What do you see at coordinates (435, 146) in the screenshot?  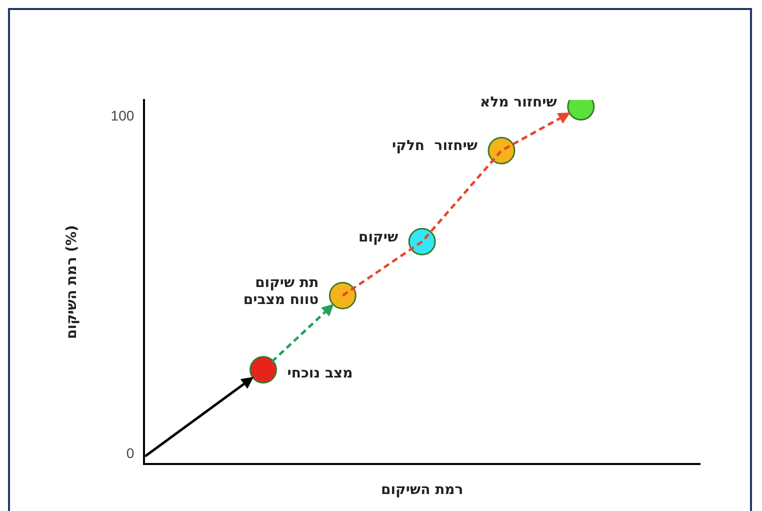 I see `data-label: שיחזור חלקי` at bounding box center [435, 146].